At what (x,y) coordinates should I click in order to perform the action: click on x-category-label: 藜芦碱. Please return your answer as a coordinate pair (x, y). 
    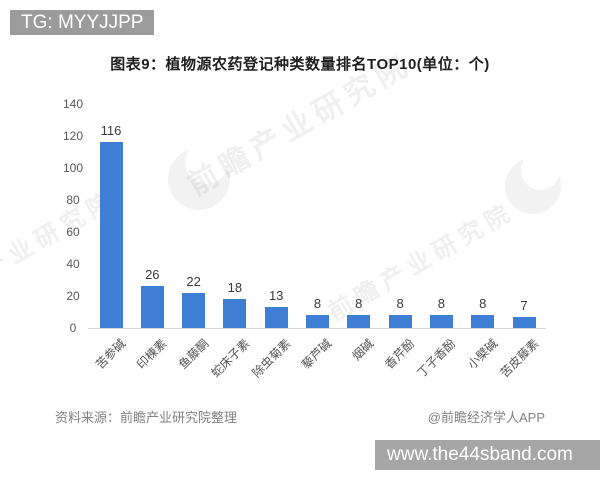
    Looking at the image, I should click on (317, 354).